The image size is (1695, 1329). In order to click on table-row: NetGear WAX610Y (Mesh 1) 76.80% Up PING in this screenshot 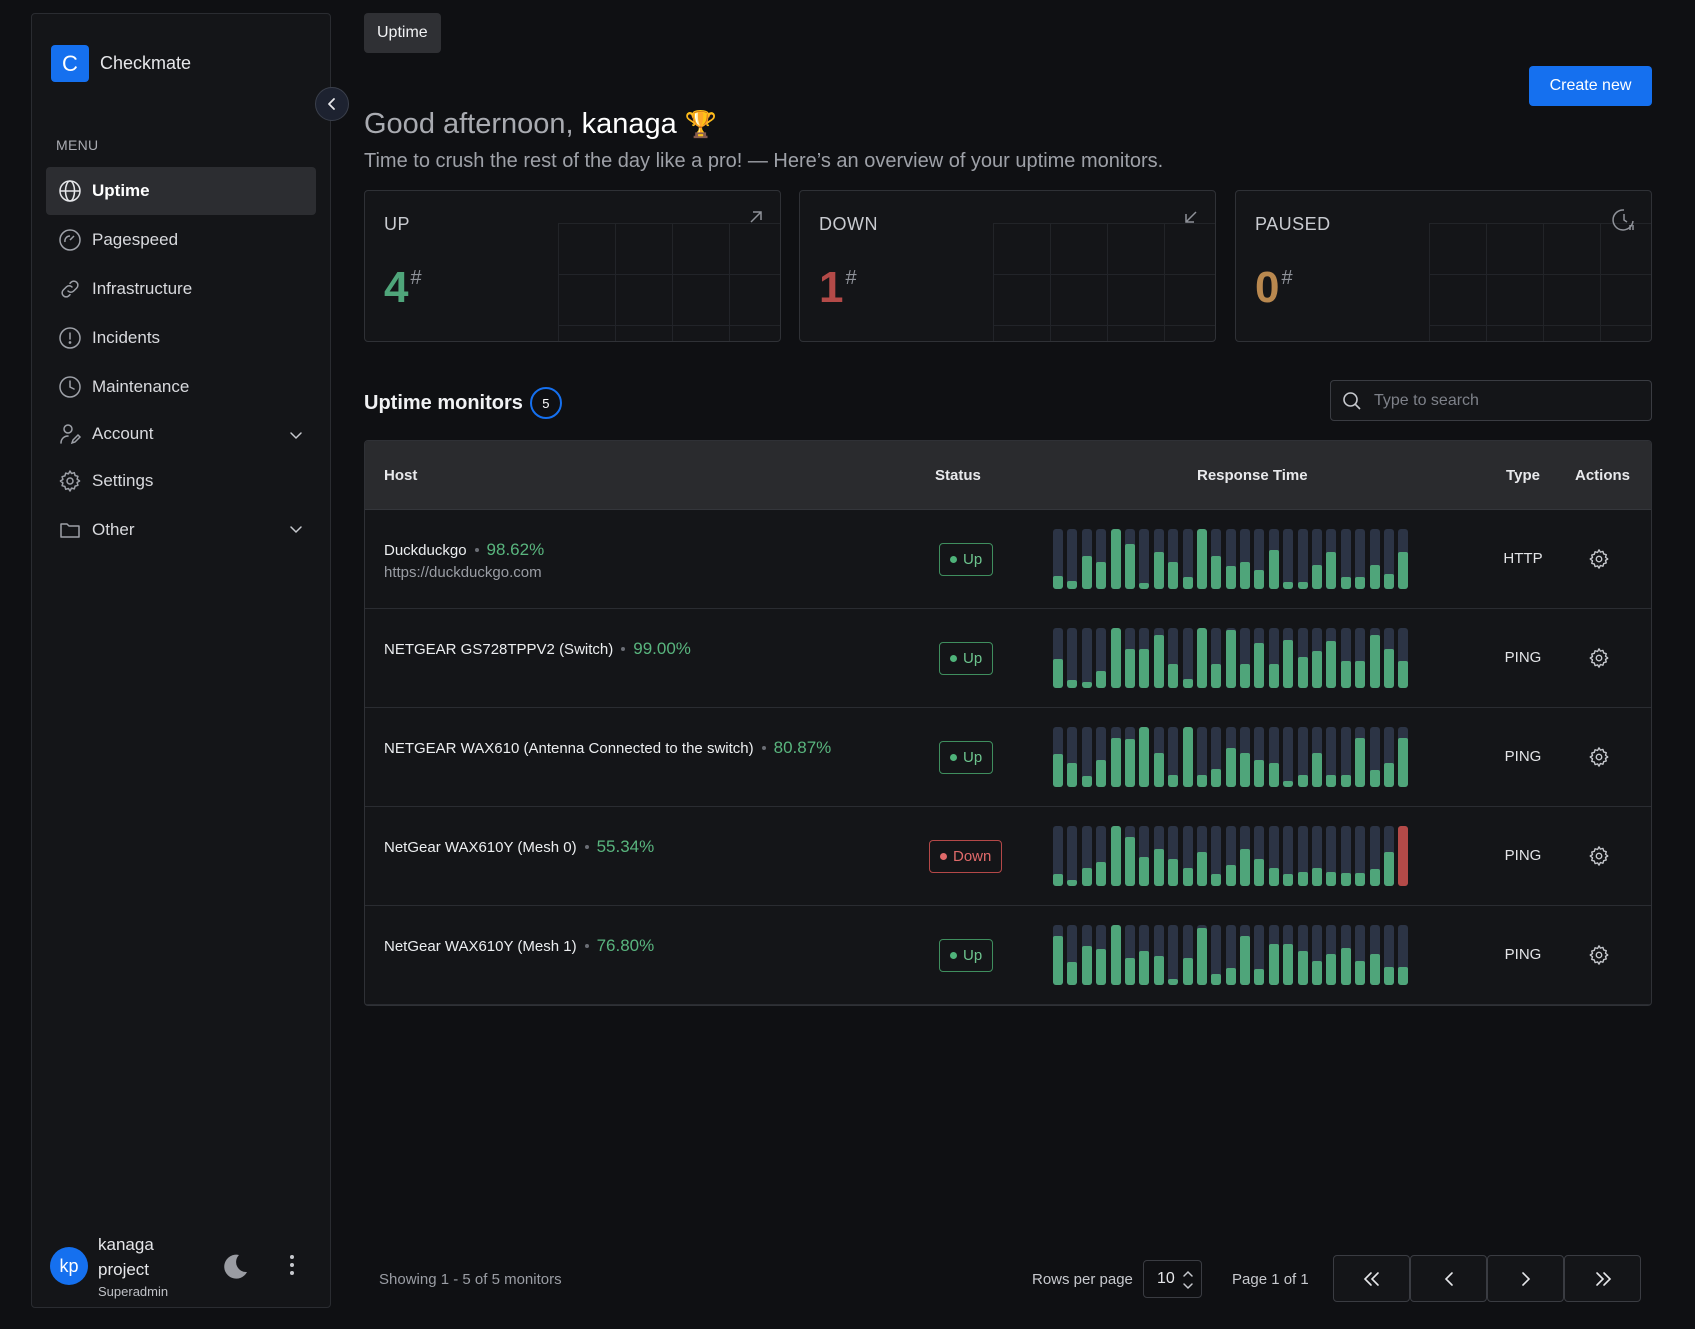, I will do `click(1008, 955)`.